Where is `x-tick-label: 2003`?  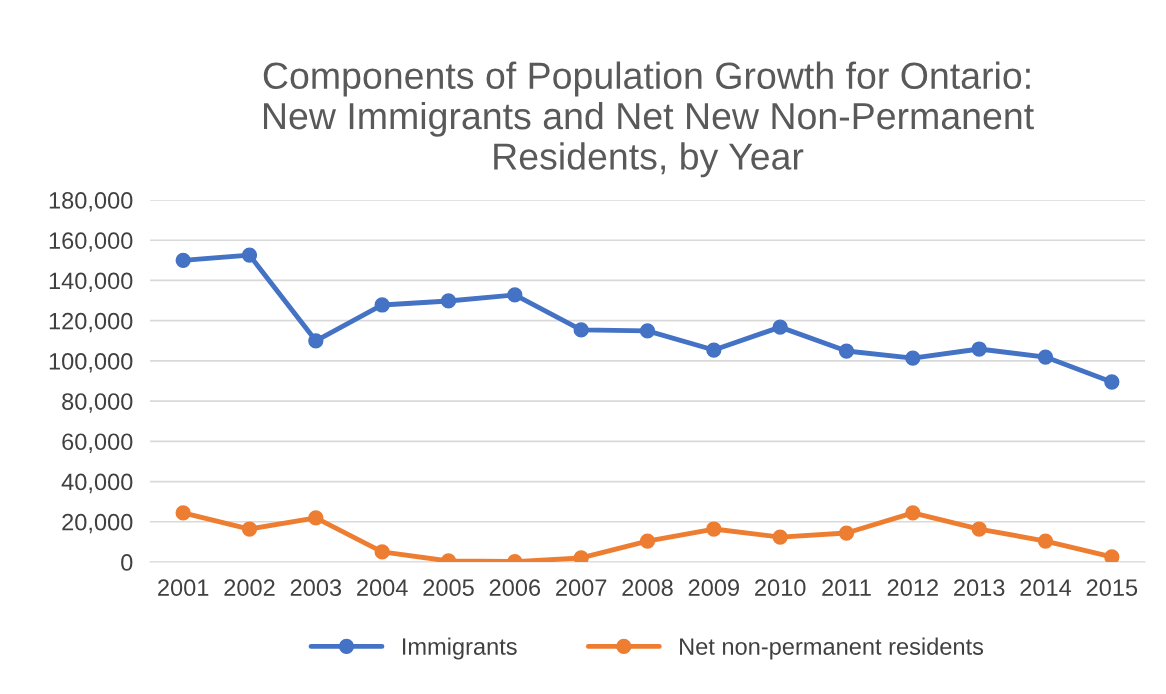 x-tick-label: 2003 is located at coordinates (316, 588).